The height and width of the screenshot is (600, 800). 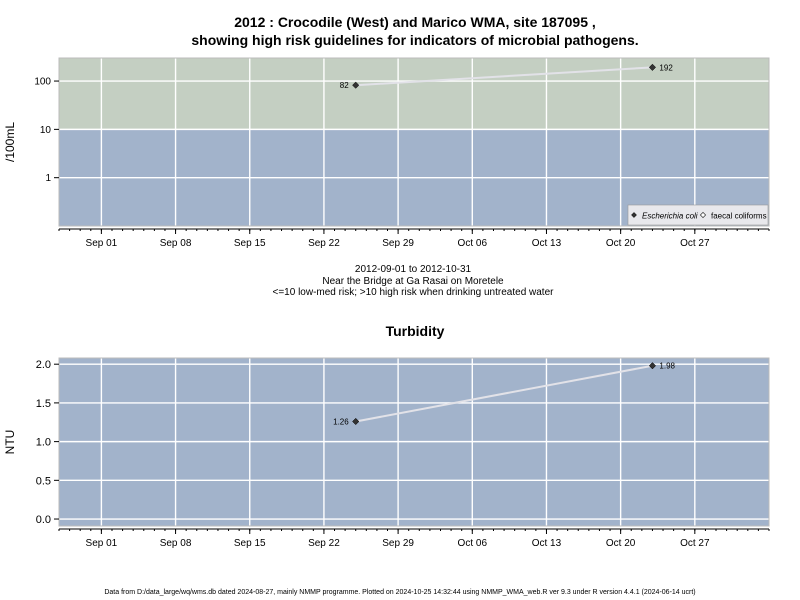 I want to click on turbidity-data-label: 1.26, so click(x=341, y=421).